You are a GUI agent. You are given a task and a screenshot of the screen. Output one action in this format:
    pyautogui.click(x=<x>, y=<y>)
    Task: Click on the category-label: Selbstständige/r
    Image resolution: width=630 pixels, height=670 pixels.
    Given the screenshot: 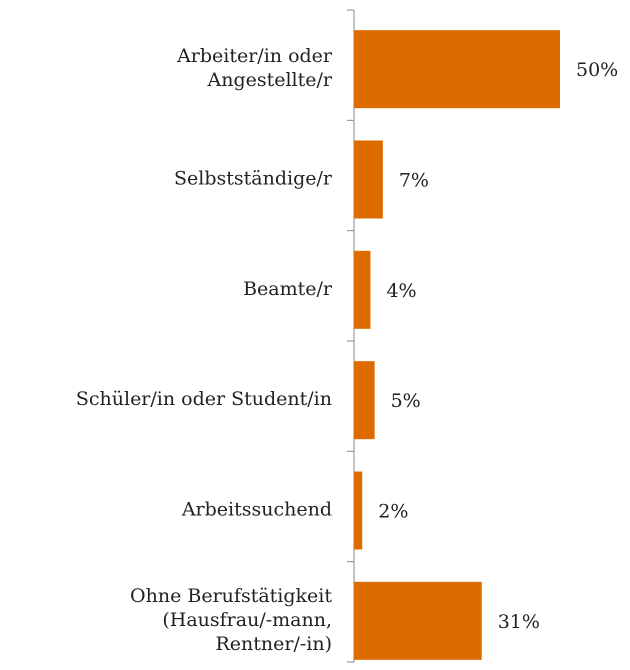 What is the action you would take?
    pyautogui.click(x=253, y=179)
    